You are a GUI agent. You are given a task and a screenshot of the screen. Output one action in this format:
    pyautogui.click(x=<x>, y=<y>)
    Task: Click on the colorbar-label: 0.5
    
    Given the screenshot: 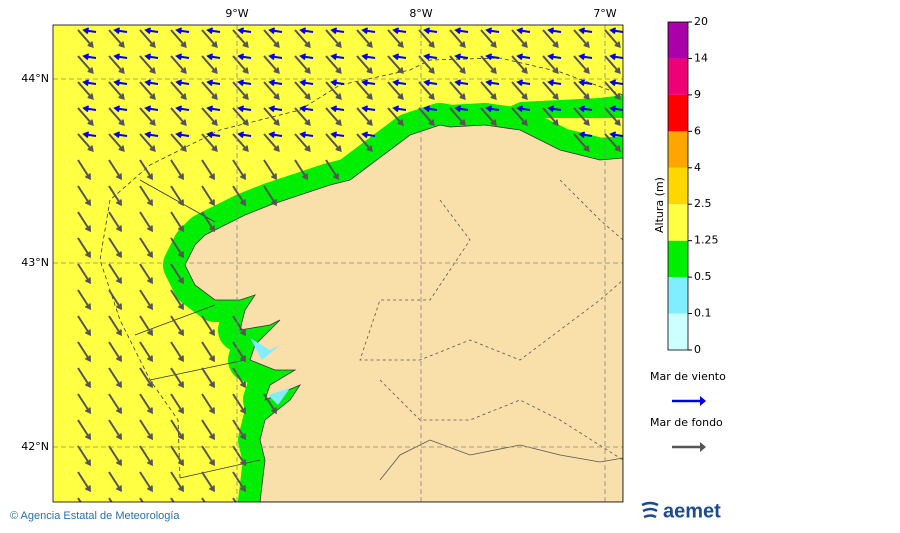 What is the action you would take?
    pyautogui.click(x=703, y=276)
    